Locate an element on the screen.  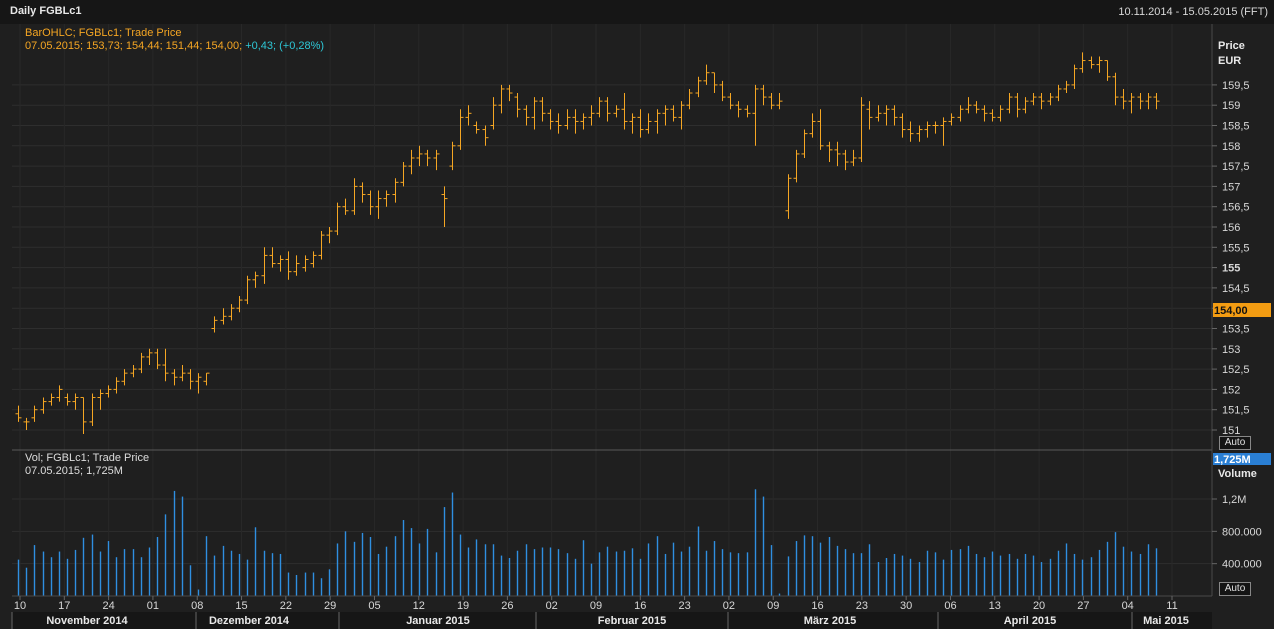
volume-legend-series: Vol; FGBLc1; Trade Price is located at coordinates (87, 458).